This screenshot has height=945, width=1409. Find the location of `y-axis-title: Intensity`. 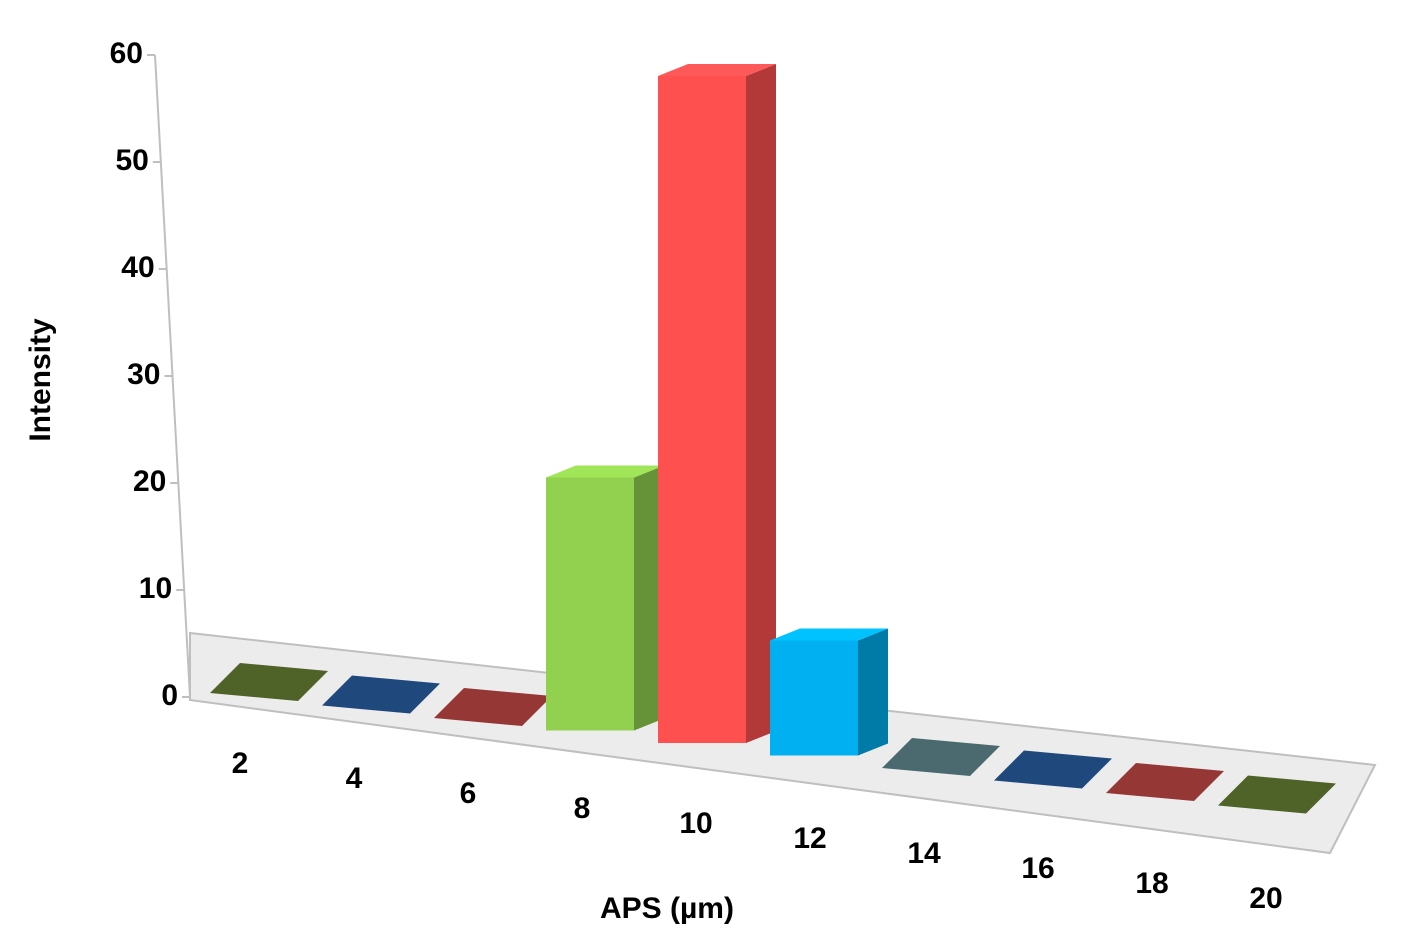

y-axis-title: Intensity is located at coordinates (40, 380).